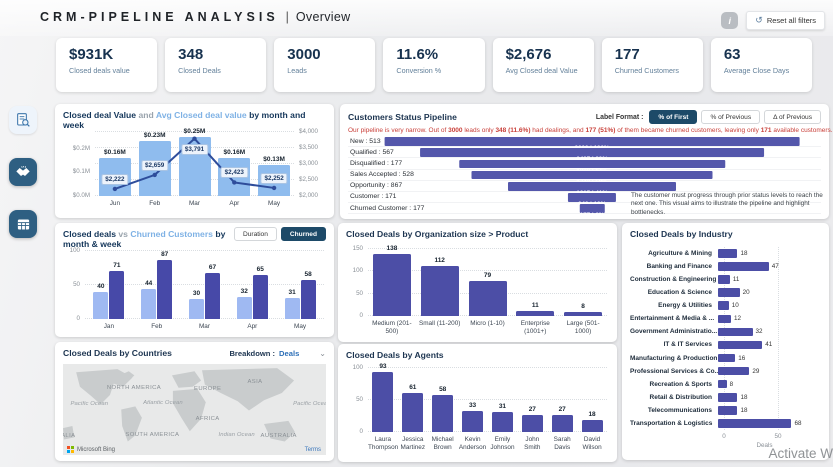 This screenshot has height=467, width=833. What do you see at coordinates (303, 234) in the screenshot?
I see `churned-toggle-button: Churned` at bounding box center [303, 234].